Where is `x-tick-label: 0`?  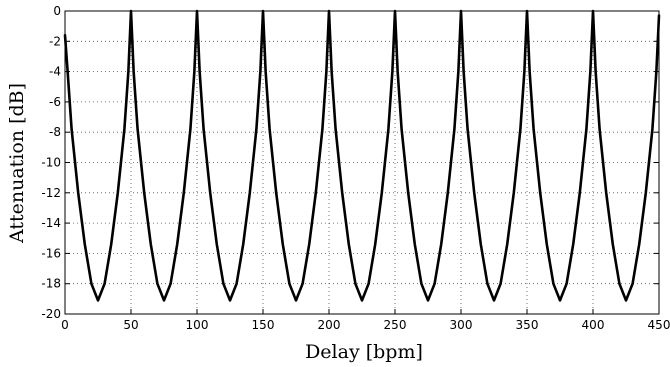
x-tick-label: 0 is located at coordinates (65, 325).